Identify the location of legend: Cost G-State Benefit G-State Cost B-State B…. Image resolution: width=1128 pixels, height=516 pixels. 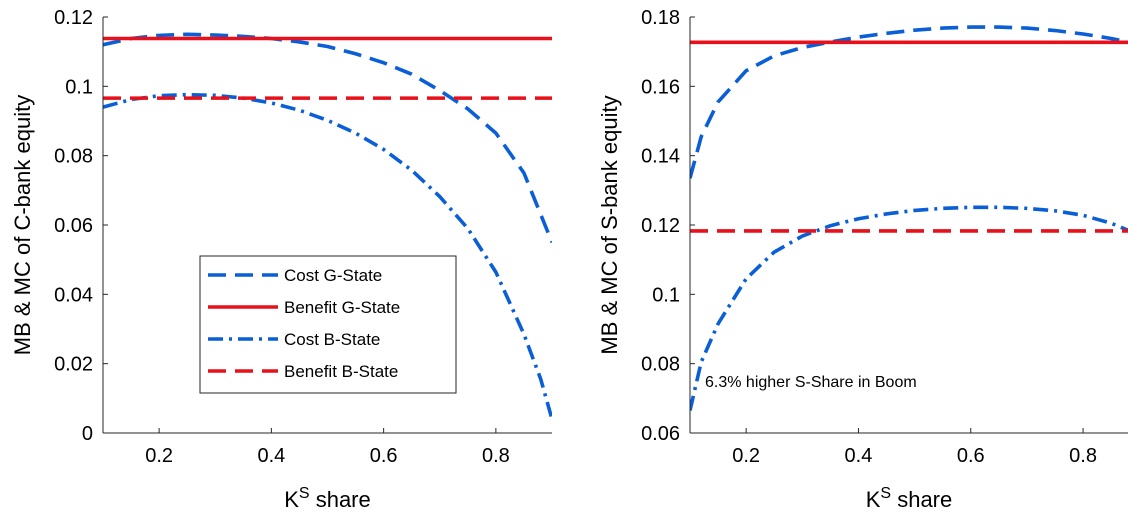
(328, 324).